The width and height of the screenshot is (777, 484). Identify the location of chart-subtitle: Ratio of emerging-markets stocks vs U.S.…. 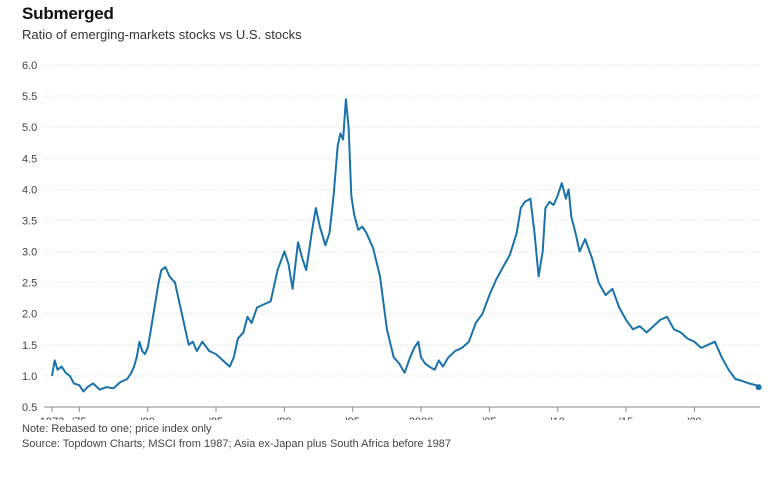
(162, 34).